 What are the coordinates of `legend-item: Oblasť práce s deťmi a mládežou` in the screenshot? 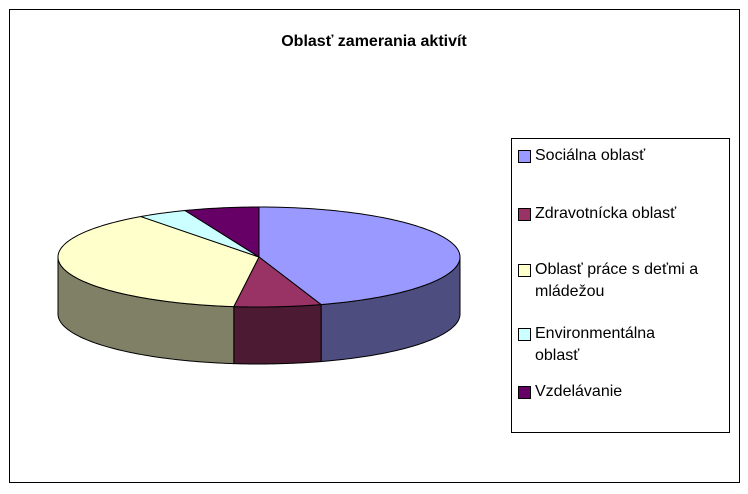 It's located at (612, 281).